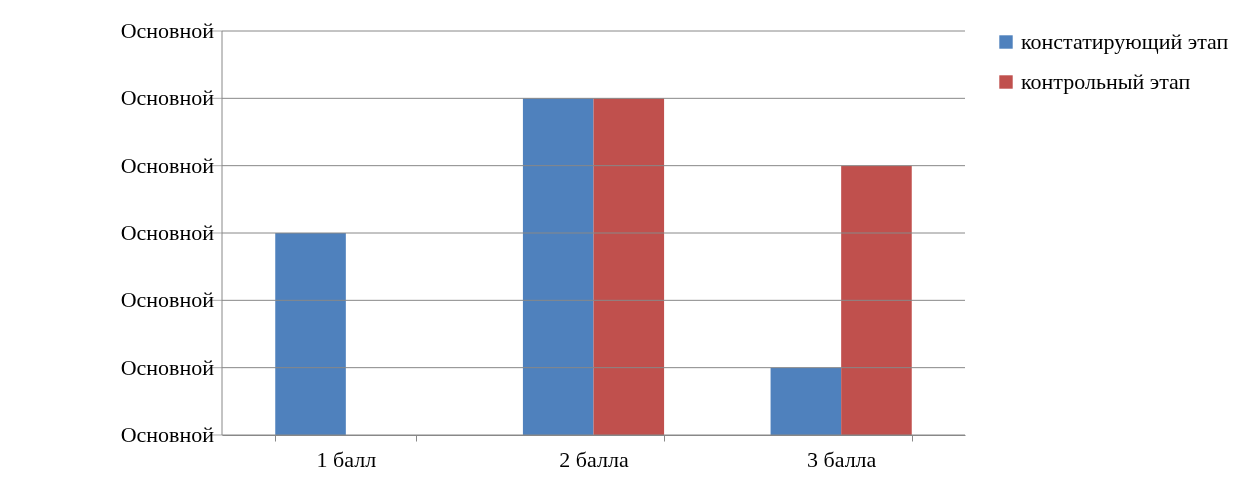  What do you see at coordinates (346, 459) in the screenshot?
I see `x-tick-label: 1 балл` at bounding box center [346, 459].